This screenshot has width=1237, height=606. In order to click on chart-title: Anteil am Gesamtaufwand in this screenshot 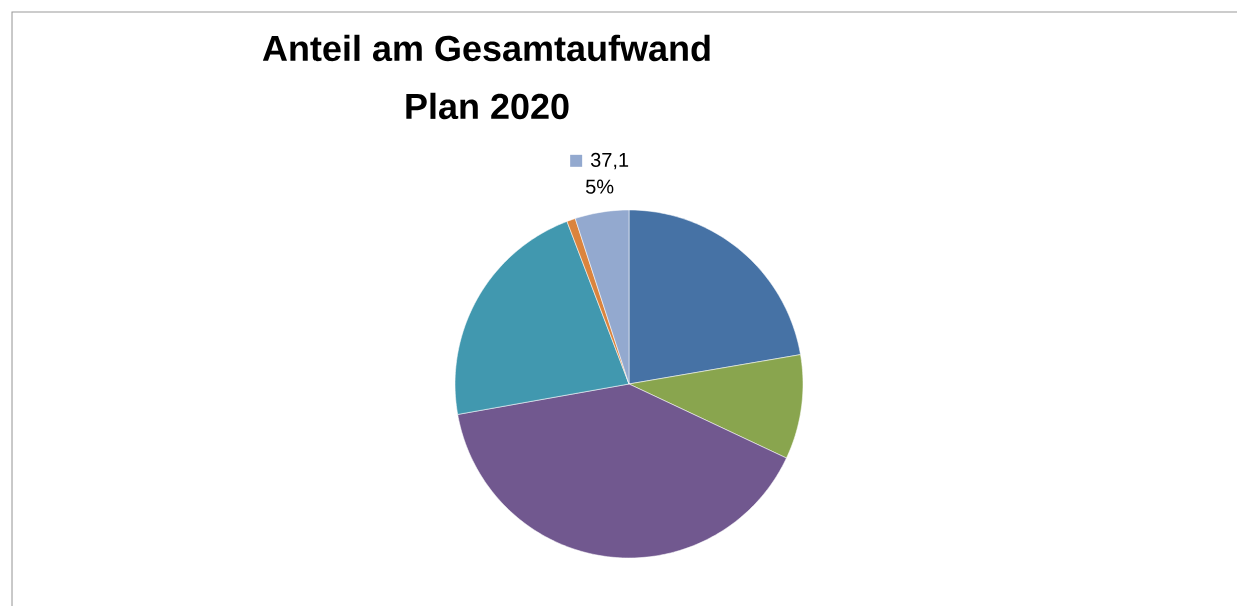, I will do `click(486, 48)`.